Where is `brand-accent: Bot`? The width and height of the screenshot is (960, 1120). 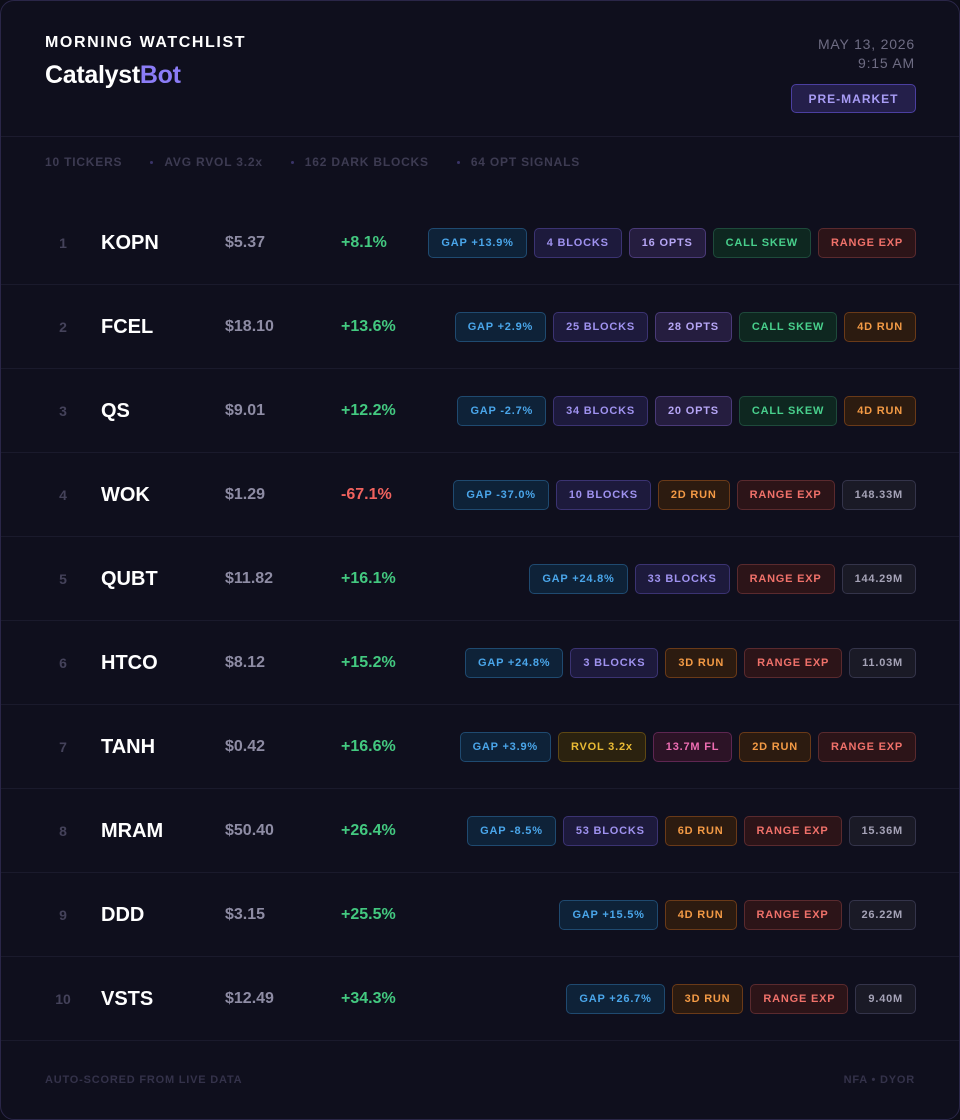 brand-accent: Bot is located at coordinates (160, 75).